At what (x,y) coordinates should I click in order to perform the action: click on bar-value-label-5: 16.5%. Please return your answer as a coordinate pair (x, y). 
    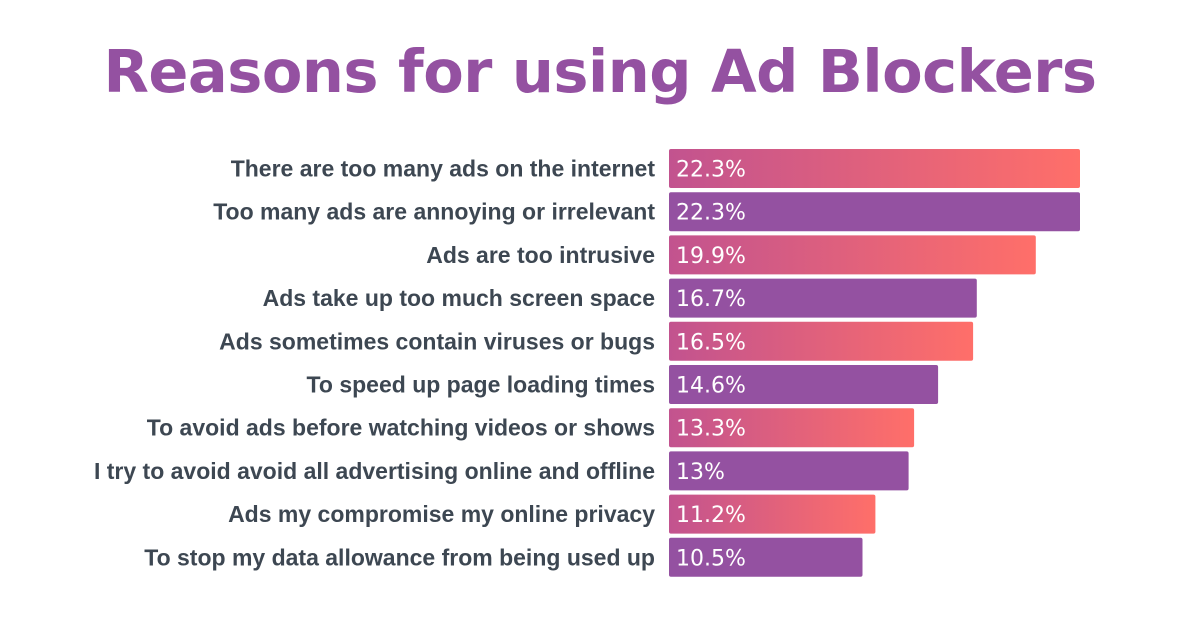
    Looking at the image, I should click on (711, 342).